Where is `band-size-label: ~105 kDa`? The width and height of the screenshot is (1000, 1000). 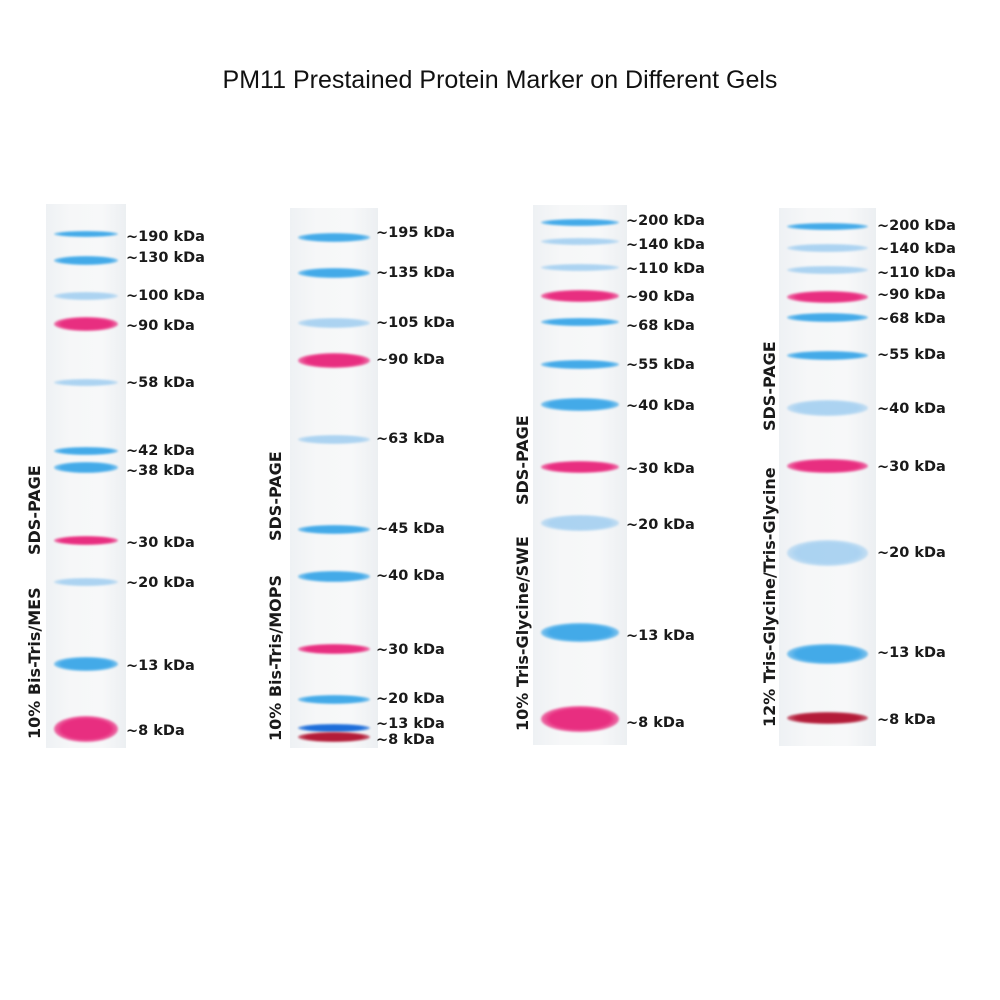 band-size-label: ~105 kDa is located at coordinates (415, 323).